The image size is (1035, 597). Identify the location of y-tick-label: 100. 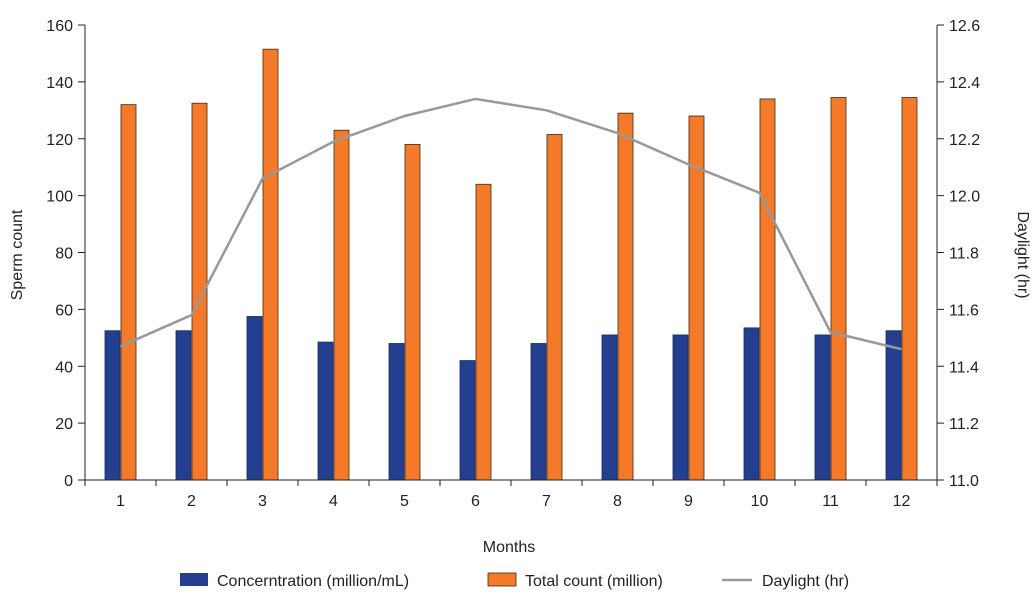
(59, 197).